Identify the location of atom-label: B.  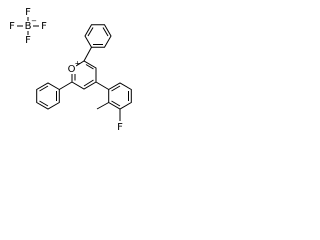
(28, 26).